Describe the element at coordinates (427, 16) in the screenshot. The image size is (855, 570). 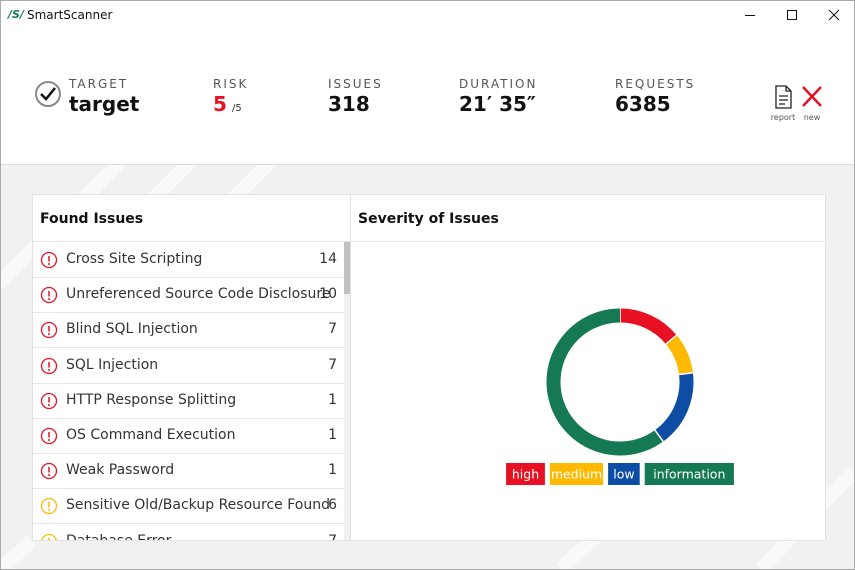
I see `title-bar: /S/ SmartScanner` at that location.